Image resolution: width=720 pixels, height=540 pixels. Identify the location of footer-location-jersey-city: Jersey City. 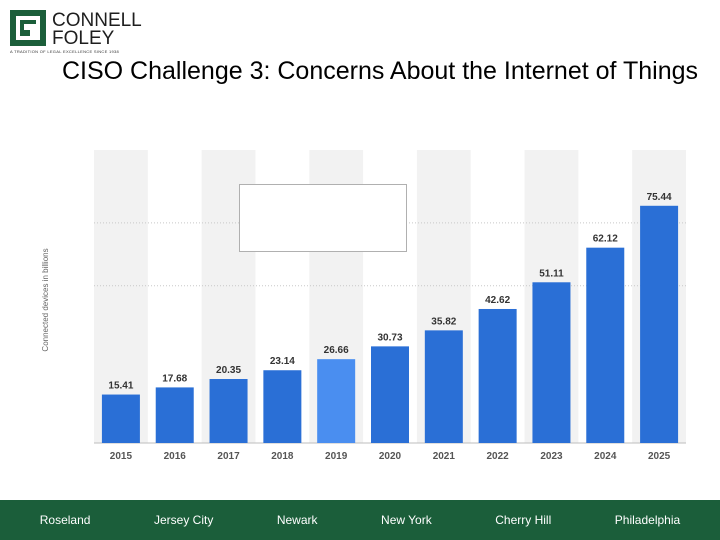
(183, 520).